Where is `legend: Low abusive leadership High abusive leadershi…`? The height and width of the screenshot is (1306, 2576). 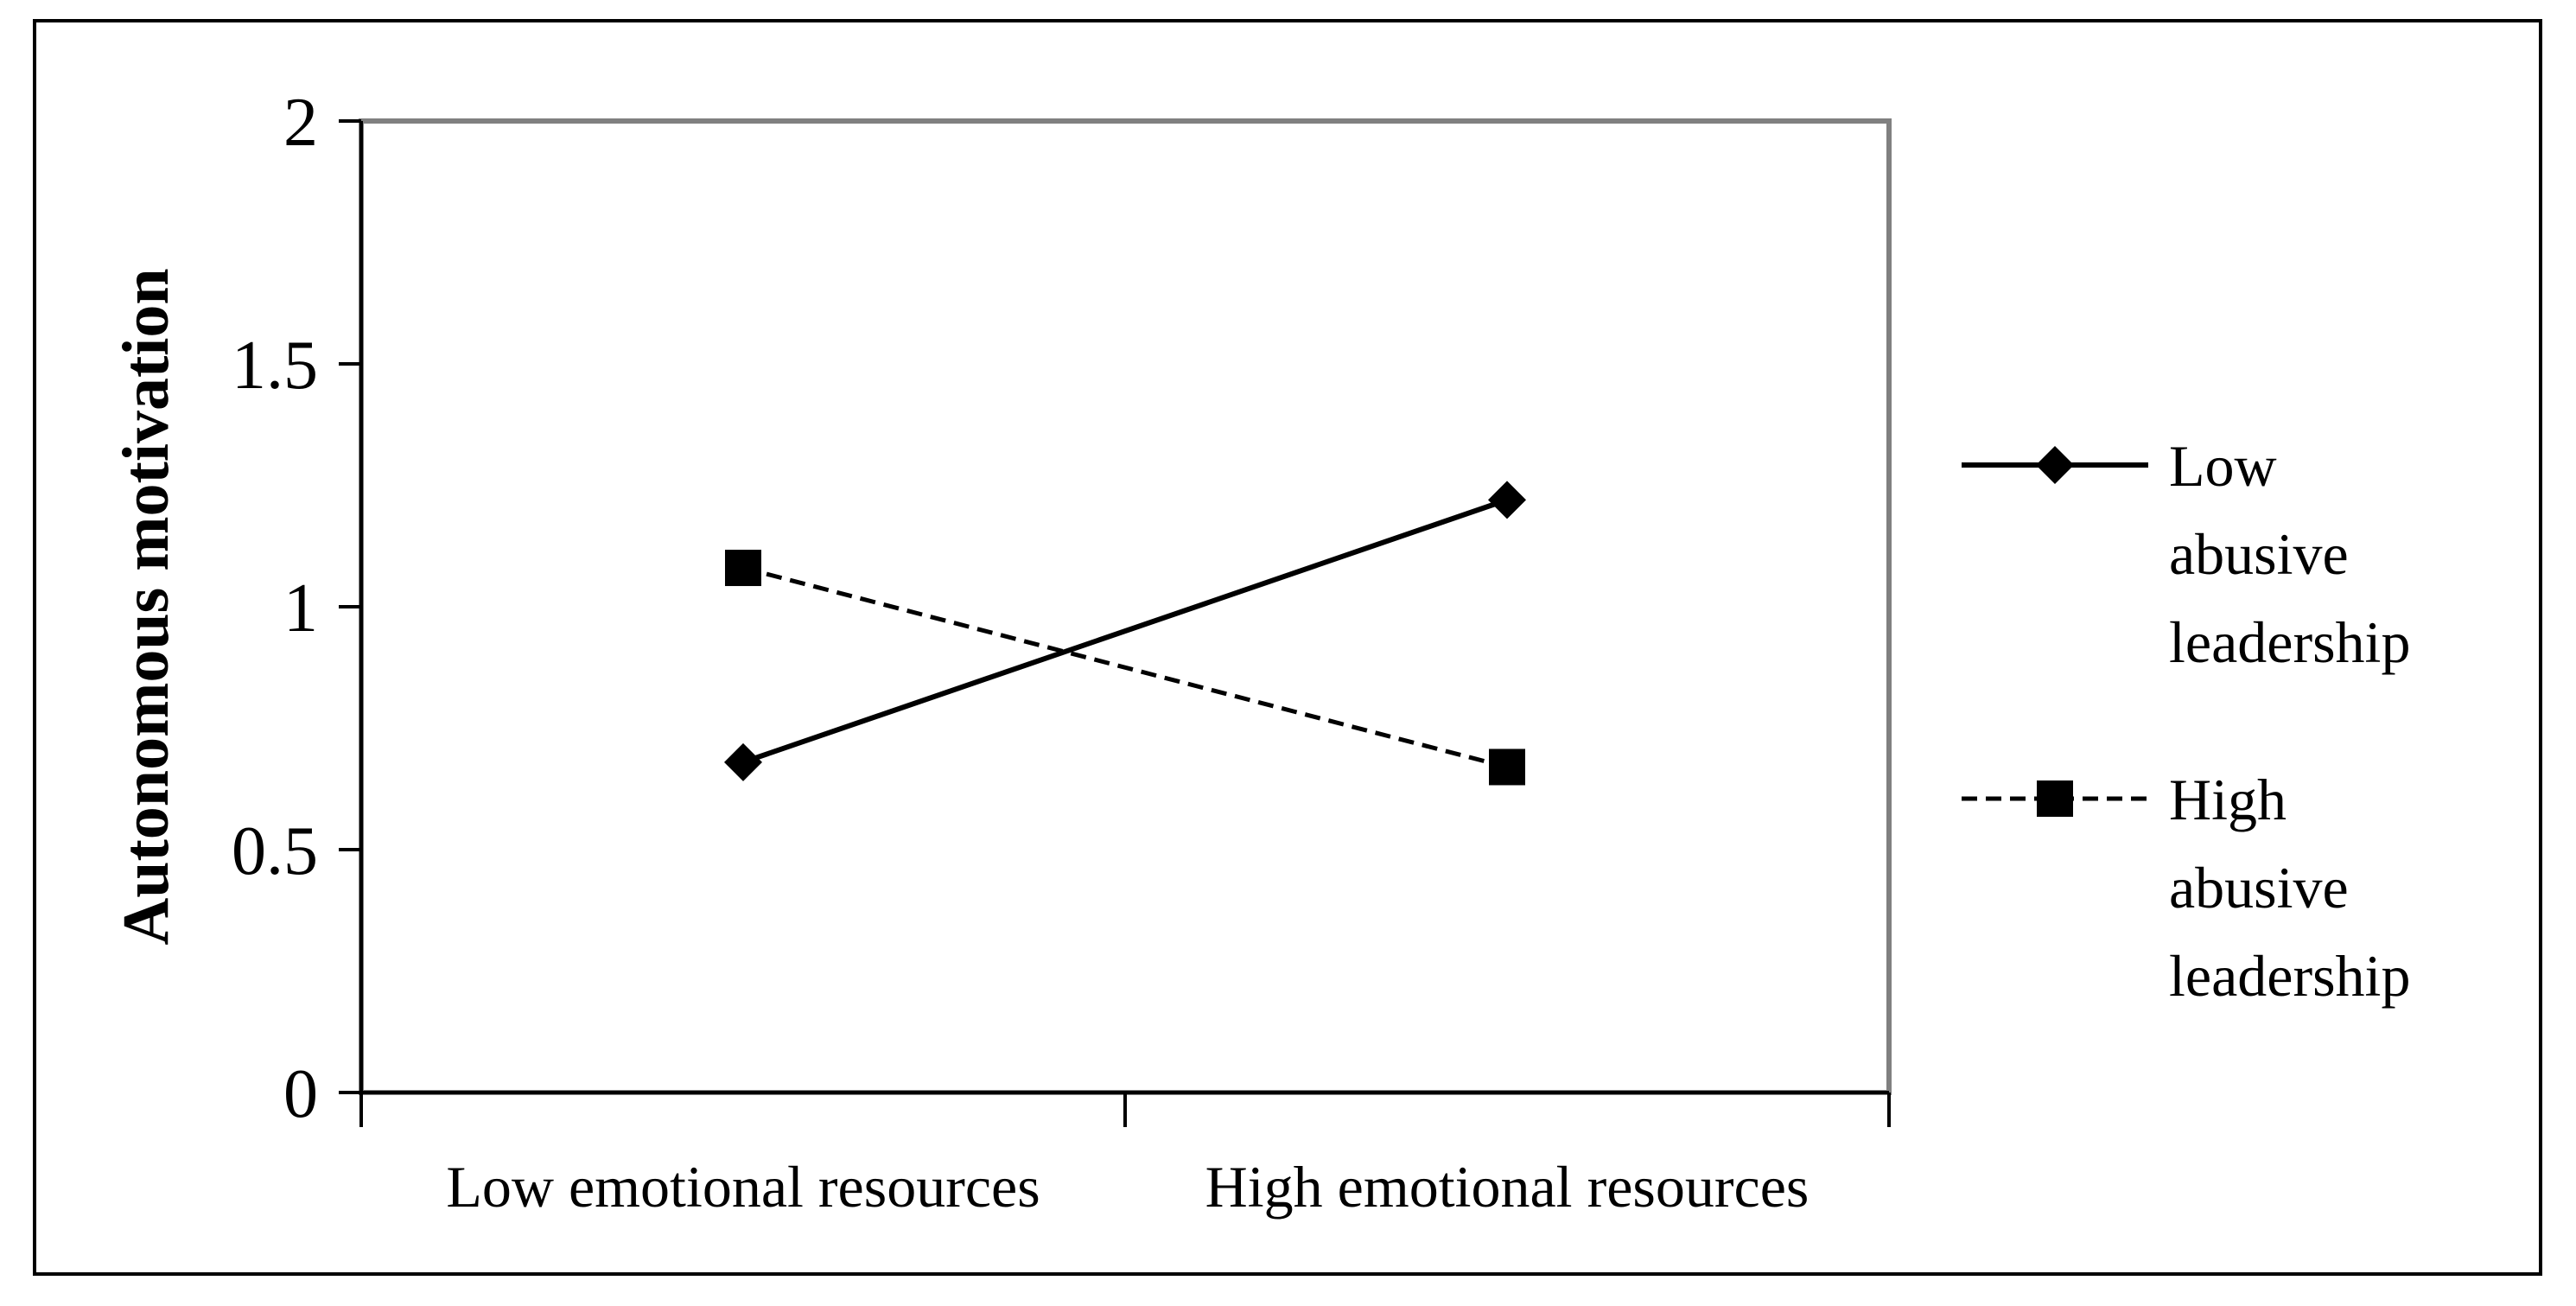 legend: Low abusive leadership High abusive leadershi… is located at coordinates (2186, 721).